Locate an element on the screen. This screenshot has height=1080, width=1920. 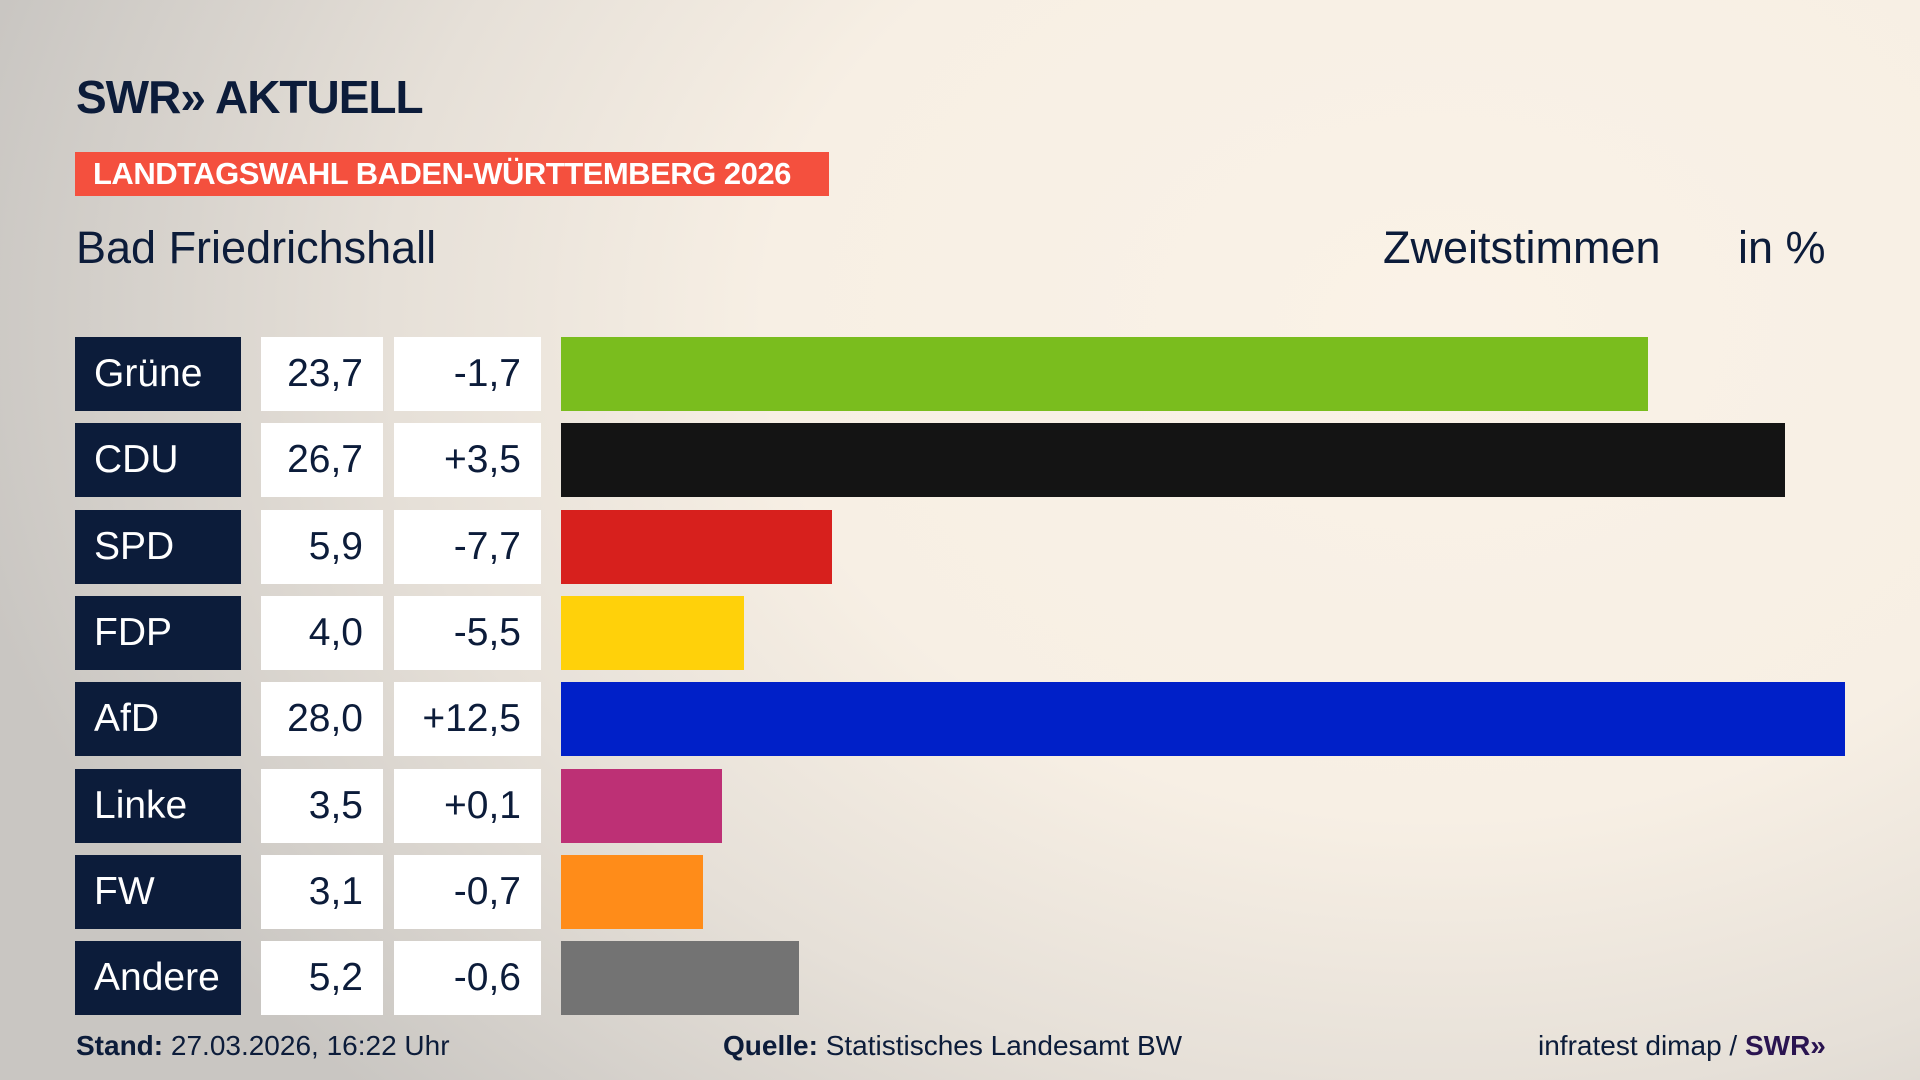
change-label: +3,5 is located at coordinates (467, 460).